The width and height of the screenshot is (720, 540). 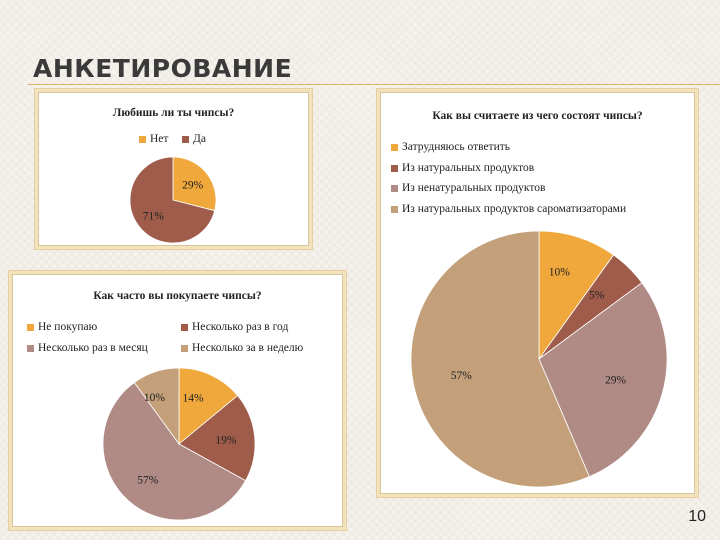 I want to click on slide-title: АНКЕТИРОВАНИЕ, so click(x=163, y=68).